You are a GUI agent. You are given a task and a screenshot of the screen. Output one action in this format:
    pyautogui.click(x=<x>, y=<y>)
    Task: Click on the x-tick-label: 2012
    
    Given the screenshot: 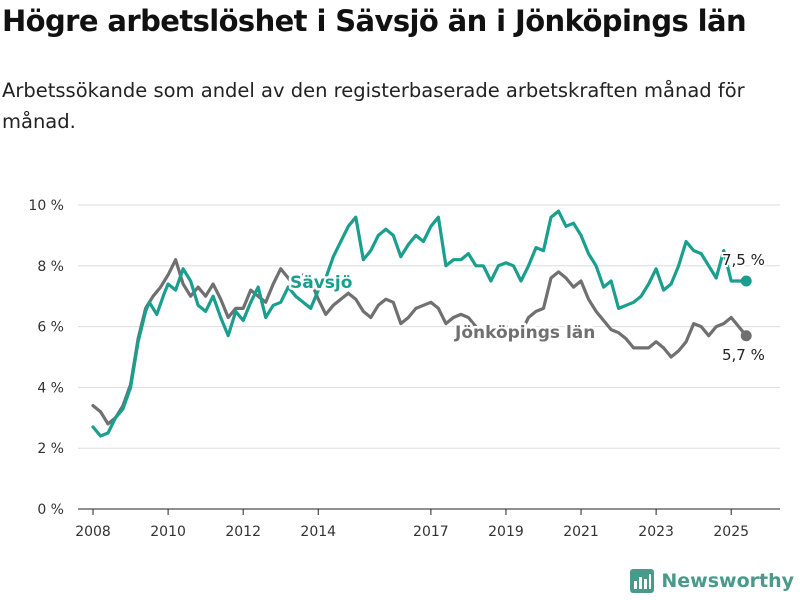 What is the action you would take?
    pyautogui.click(x=243, y=532)
    